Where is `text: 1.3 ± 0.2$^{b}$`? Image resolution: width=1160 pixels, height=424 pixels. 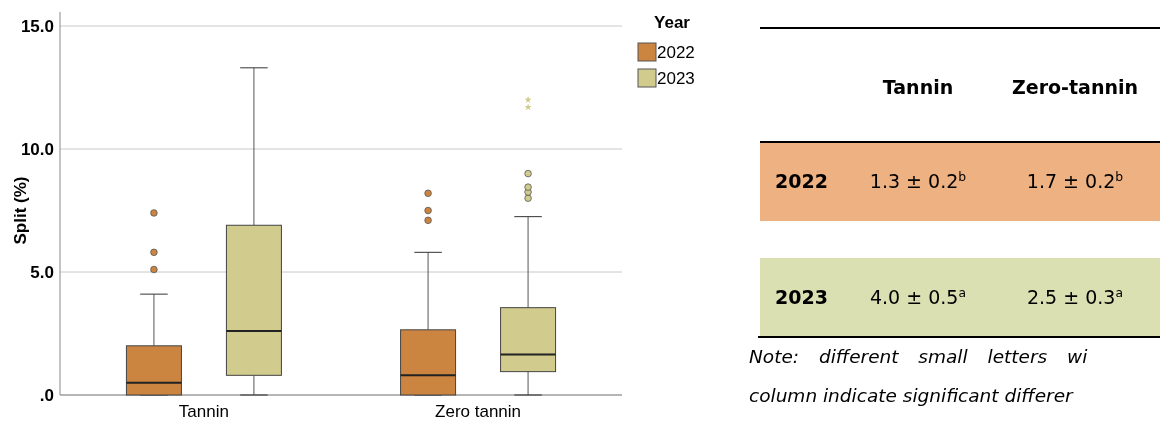 text: 1.3 ± 0.2$^{b}$ is located at coordinates (918, 180).